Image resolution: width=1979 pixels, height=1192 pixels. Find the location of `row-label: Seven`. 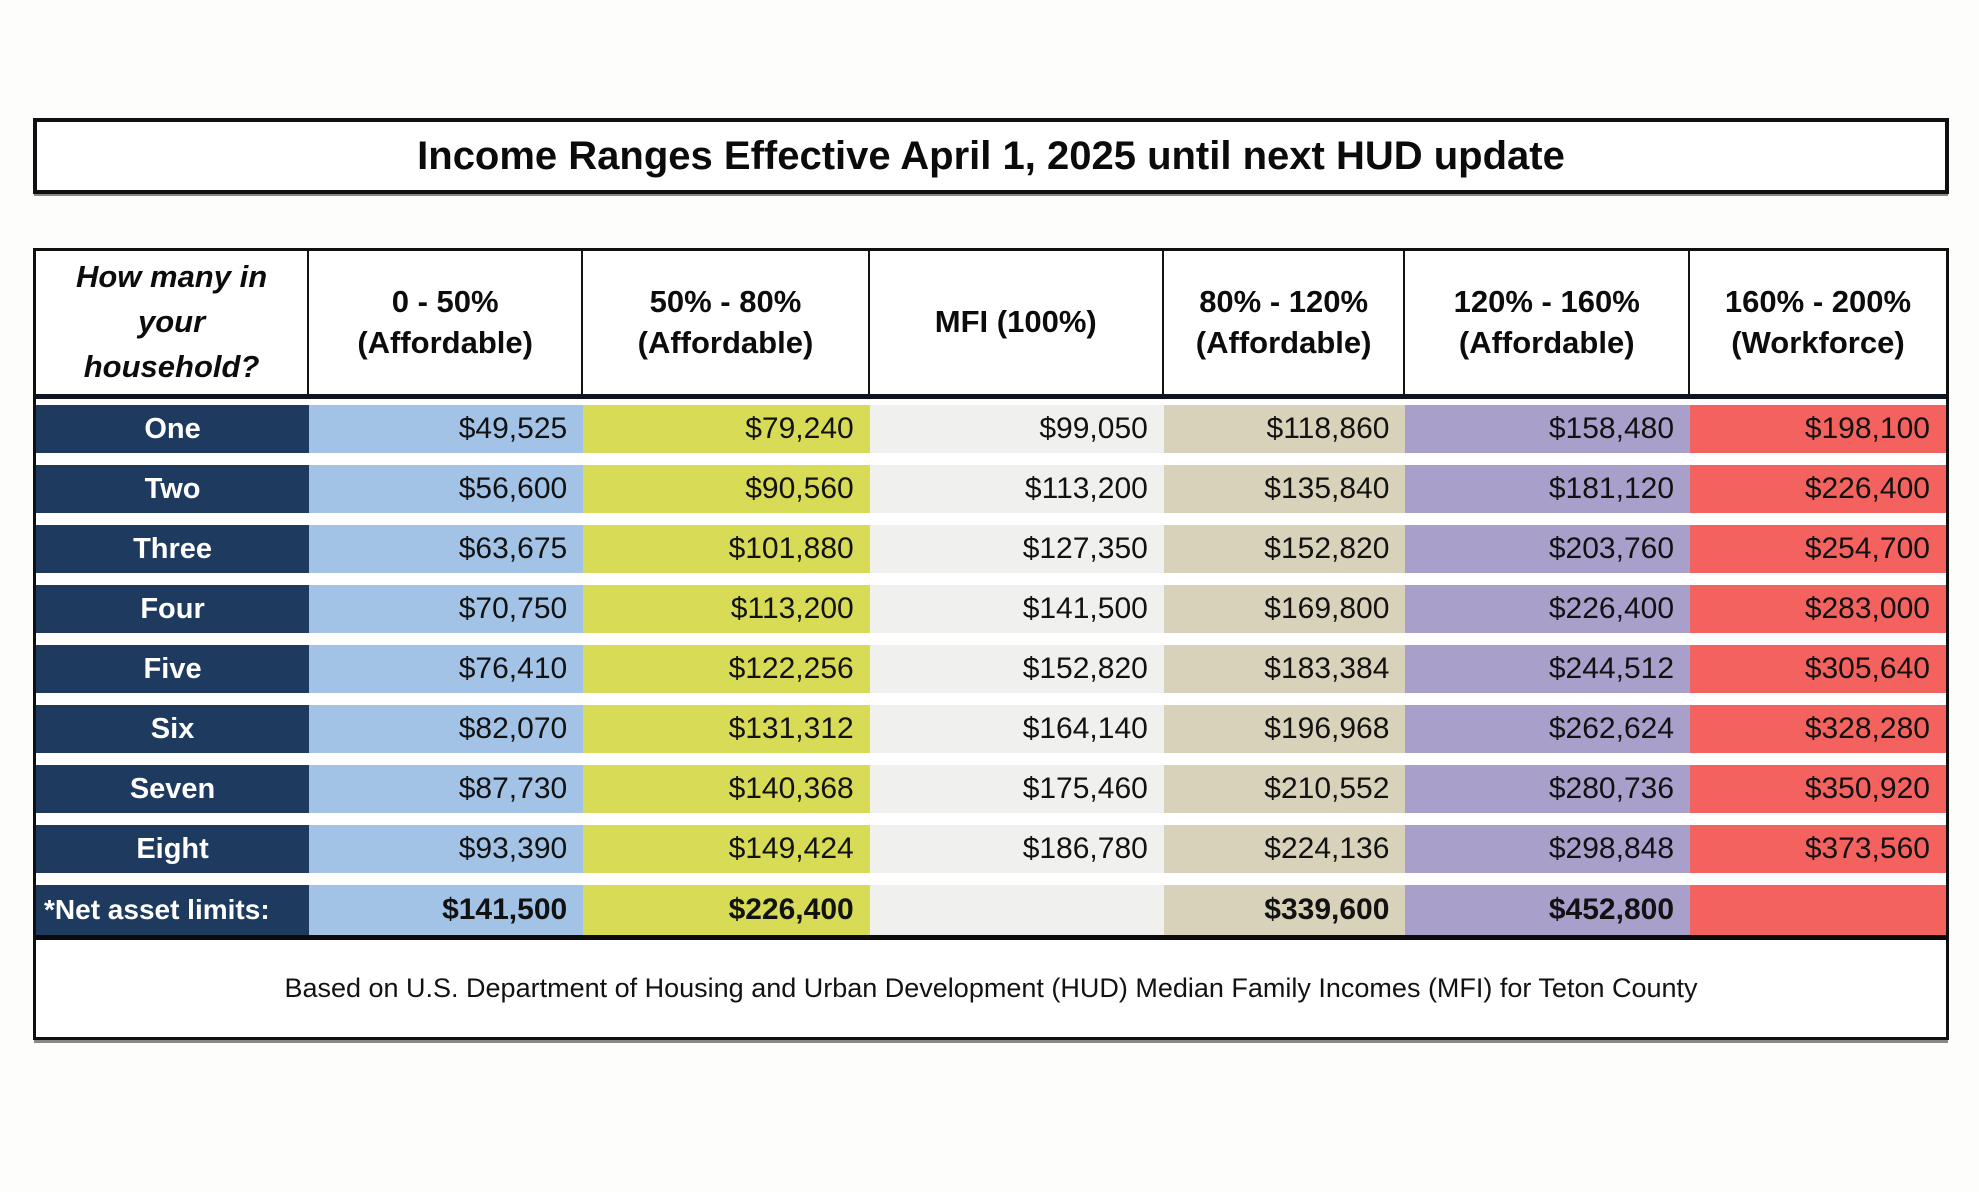

row-label: Seven is located at coordinates (173, 789).